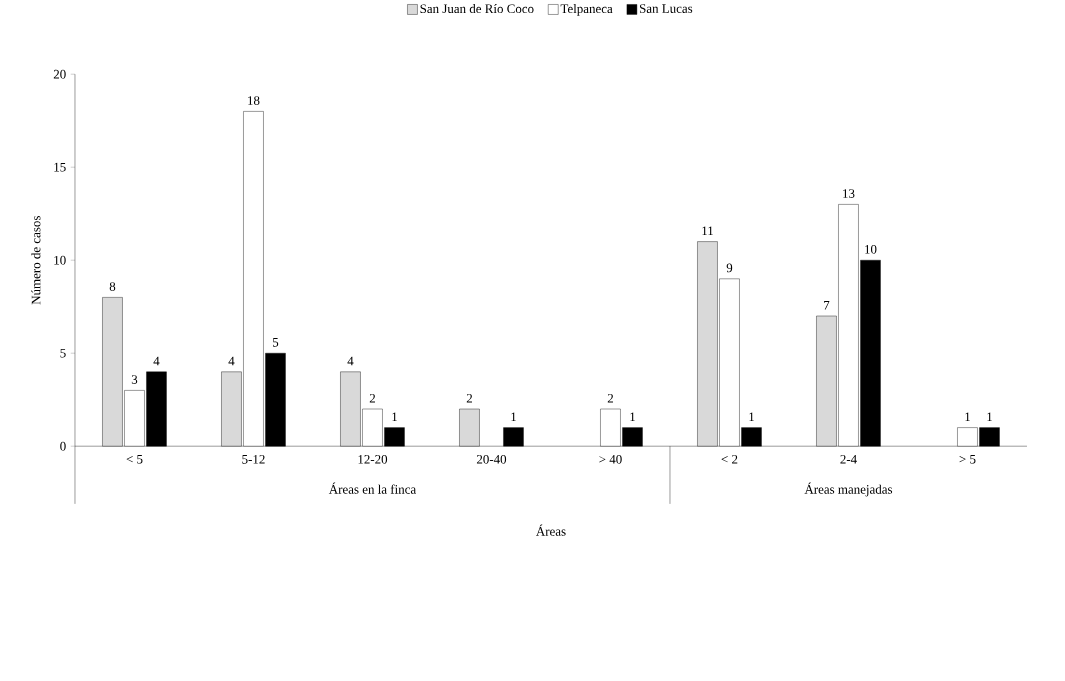  I want to click on x-tick-label: > 5, so click(967, 459).